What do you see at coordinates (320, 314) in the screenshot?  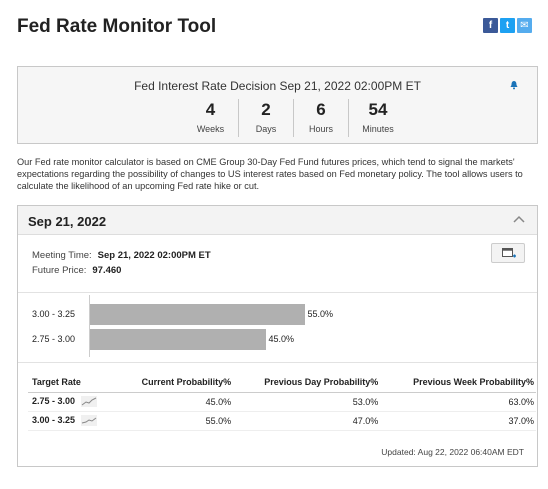 I see `bar-value-label: 55.0%` at bounding box center [320, 314].